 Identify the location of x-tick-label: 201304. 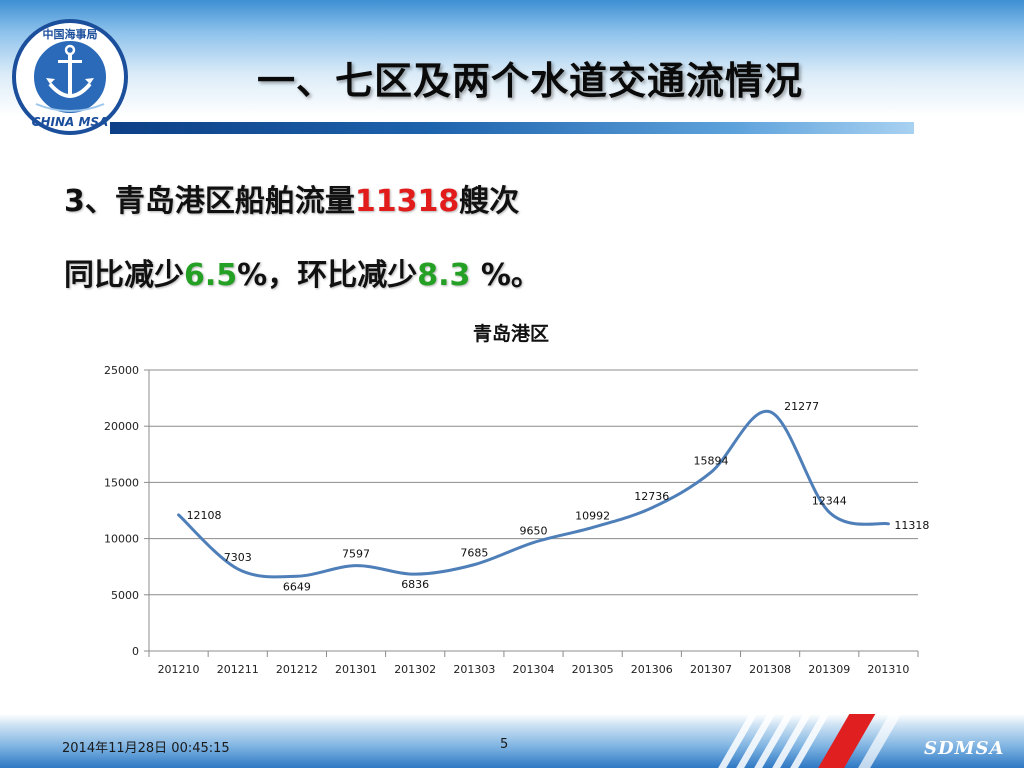
(534, 669).